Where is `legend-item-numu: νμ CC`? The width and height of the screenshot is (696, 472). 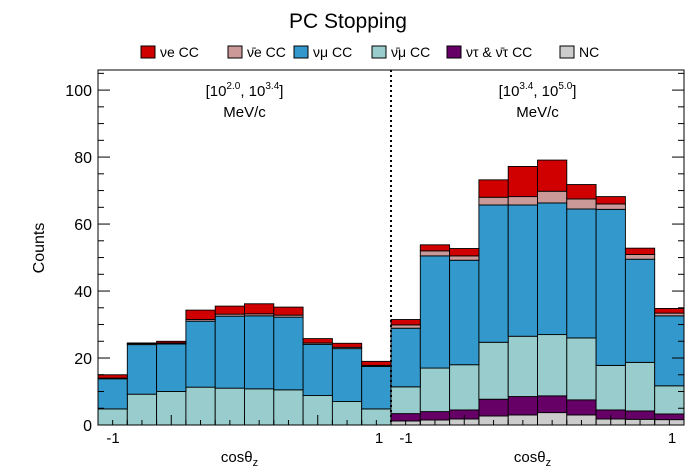 legend-item-numu: νμ CC is located at coordinates (322, 52).